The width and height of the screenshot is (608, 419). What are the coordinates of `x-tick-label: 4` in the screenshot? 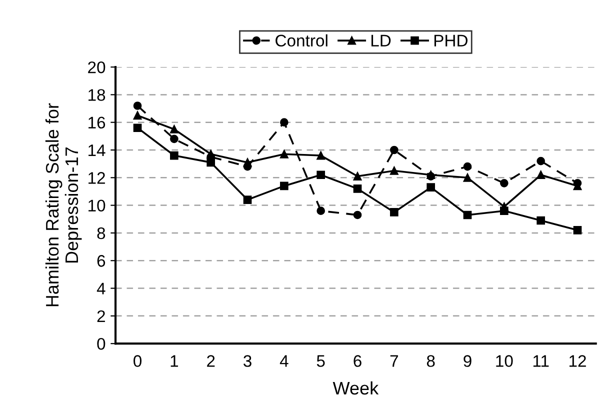 It's located at (284, 361).